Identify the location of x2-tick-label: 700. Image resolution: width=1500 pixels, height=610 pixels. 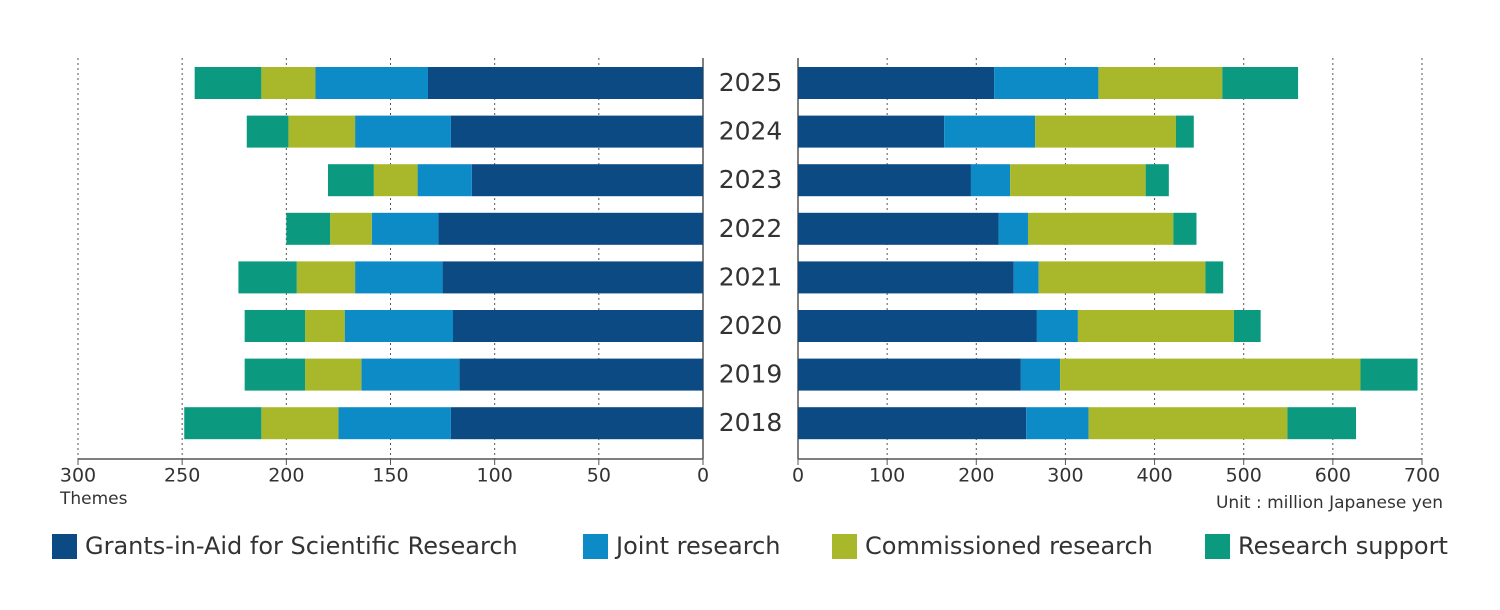
(1422, 476).